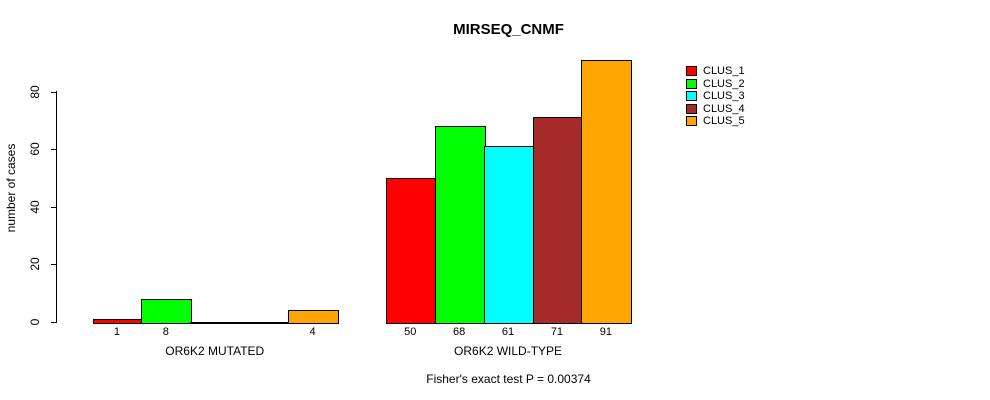  Describe the element at coordinates (215, 351) in the screenshot. I see `x-axis-group-label: OR6K2 MUTATED` at that location.